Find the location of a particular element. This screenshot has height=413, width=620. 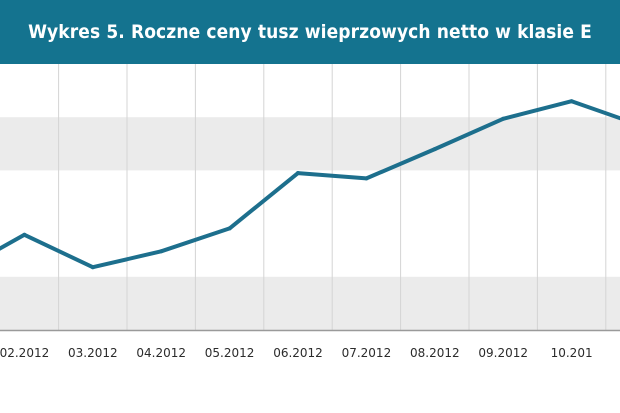

x-tick-label: 06.2012 is located at coordinates (298, 353).